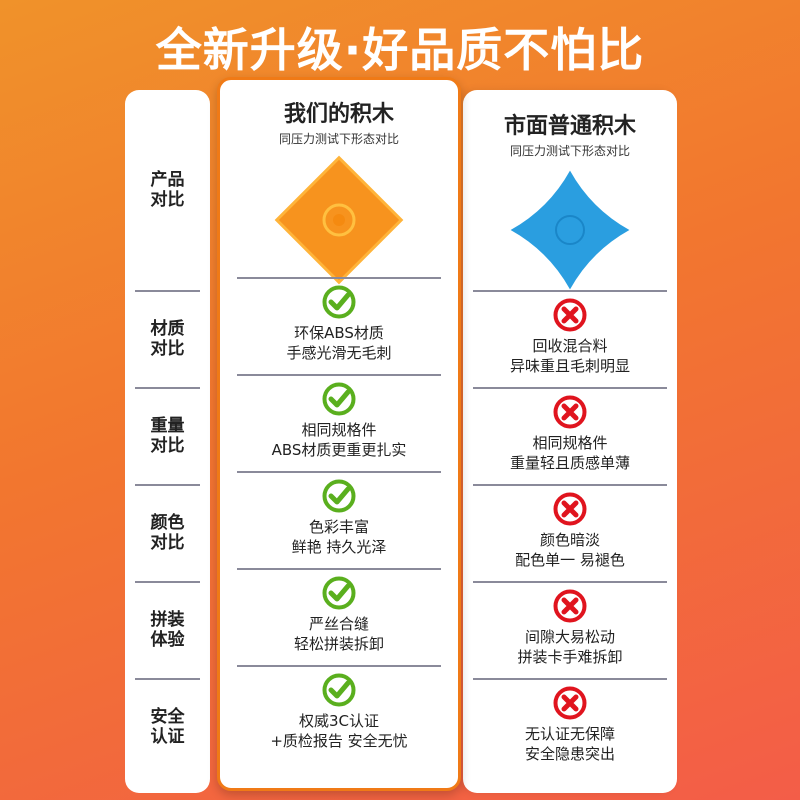 The width and height of the screenshot is (800, 800). I want to click on criteria-row: 颜色对比, so click(167, 532).